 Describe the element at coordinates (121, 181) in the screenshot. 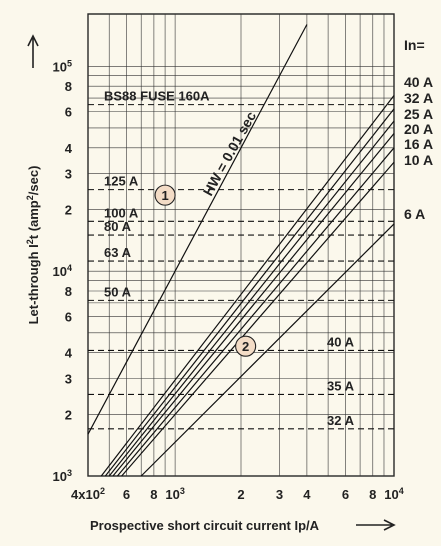

I see `fuse-label: 125 A` at that location.